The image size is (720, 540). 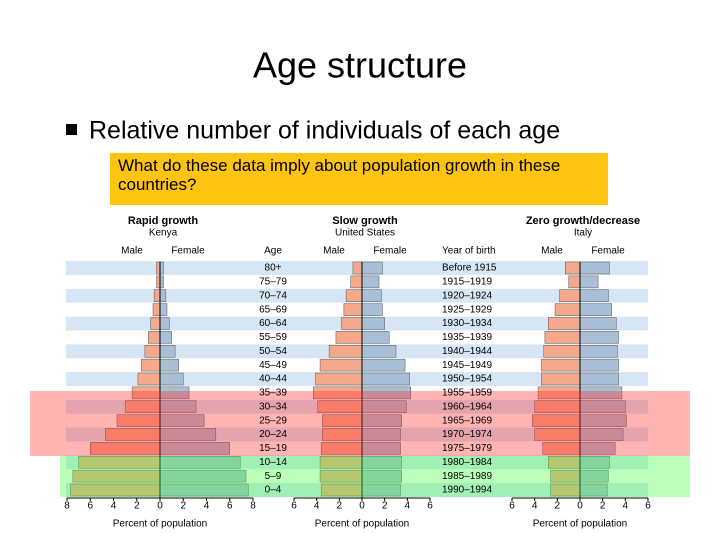 What do you see at coordinates (273, 309) in the screenshot?
I see `category-label: 65–69` at bounding box center [273, 309].